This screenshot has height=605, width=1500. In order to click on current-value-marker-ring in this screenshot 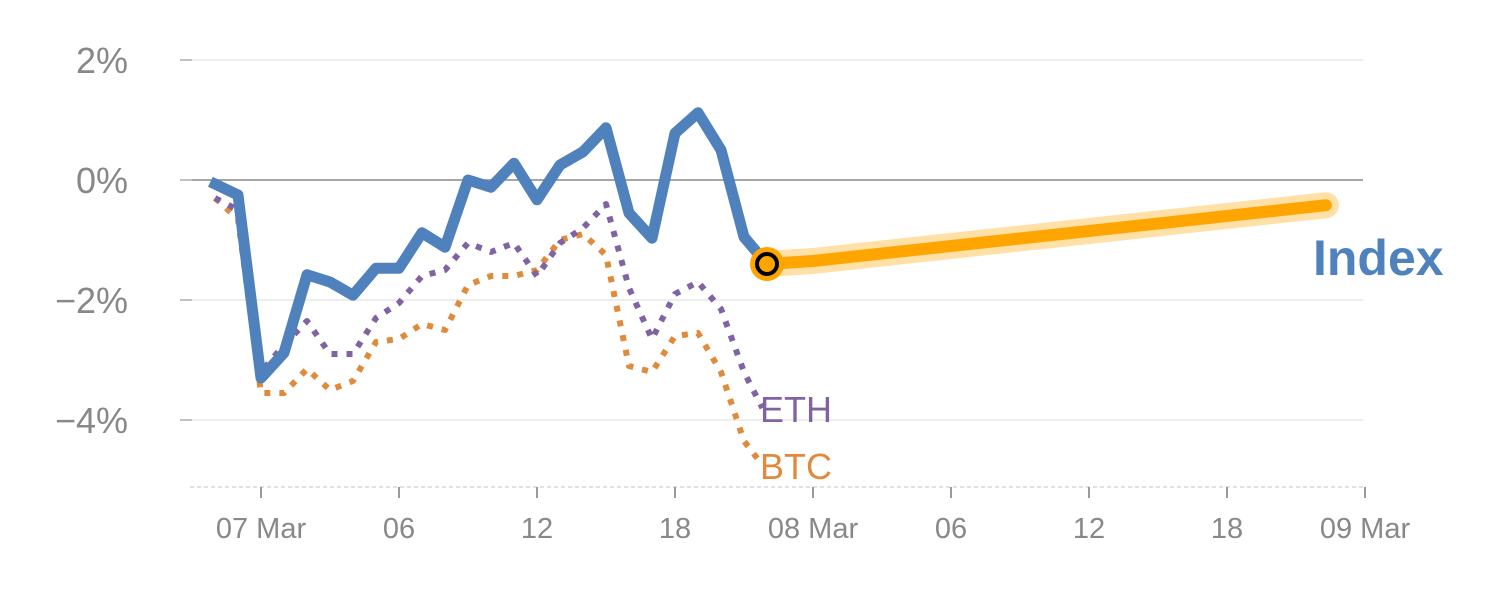, I will do `click(767, 264)`.